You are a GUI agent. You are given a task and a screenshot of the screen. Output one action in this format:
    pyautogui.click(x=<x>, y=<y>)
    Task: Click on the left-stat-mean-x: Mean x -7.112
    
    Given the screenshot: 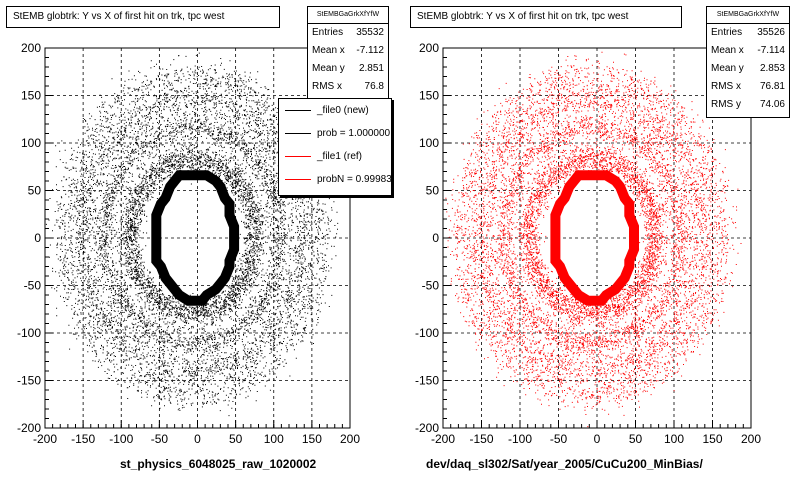 What is the action you would take?
    pyautogui.click(x=348, y=50)
    